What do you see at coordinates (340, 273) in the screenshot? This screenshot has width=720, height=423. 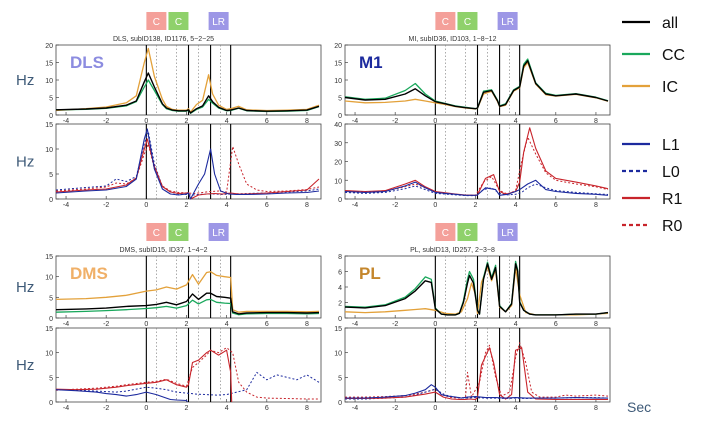 I see `y-tick-label: 6` at bounding box center [340, 273].